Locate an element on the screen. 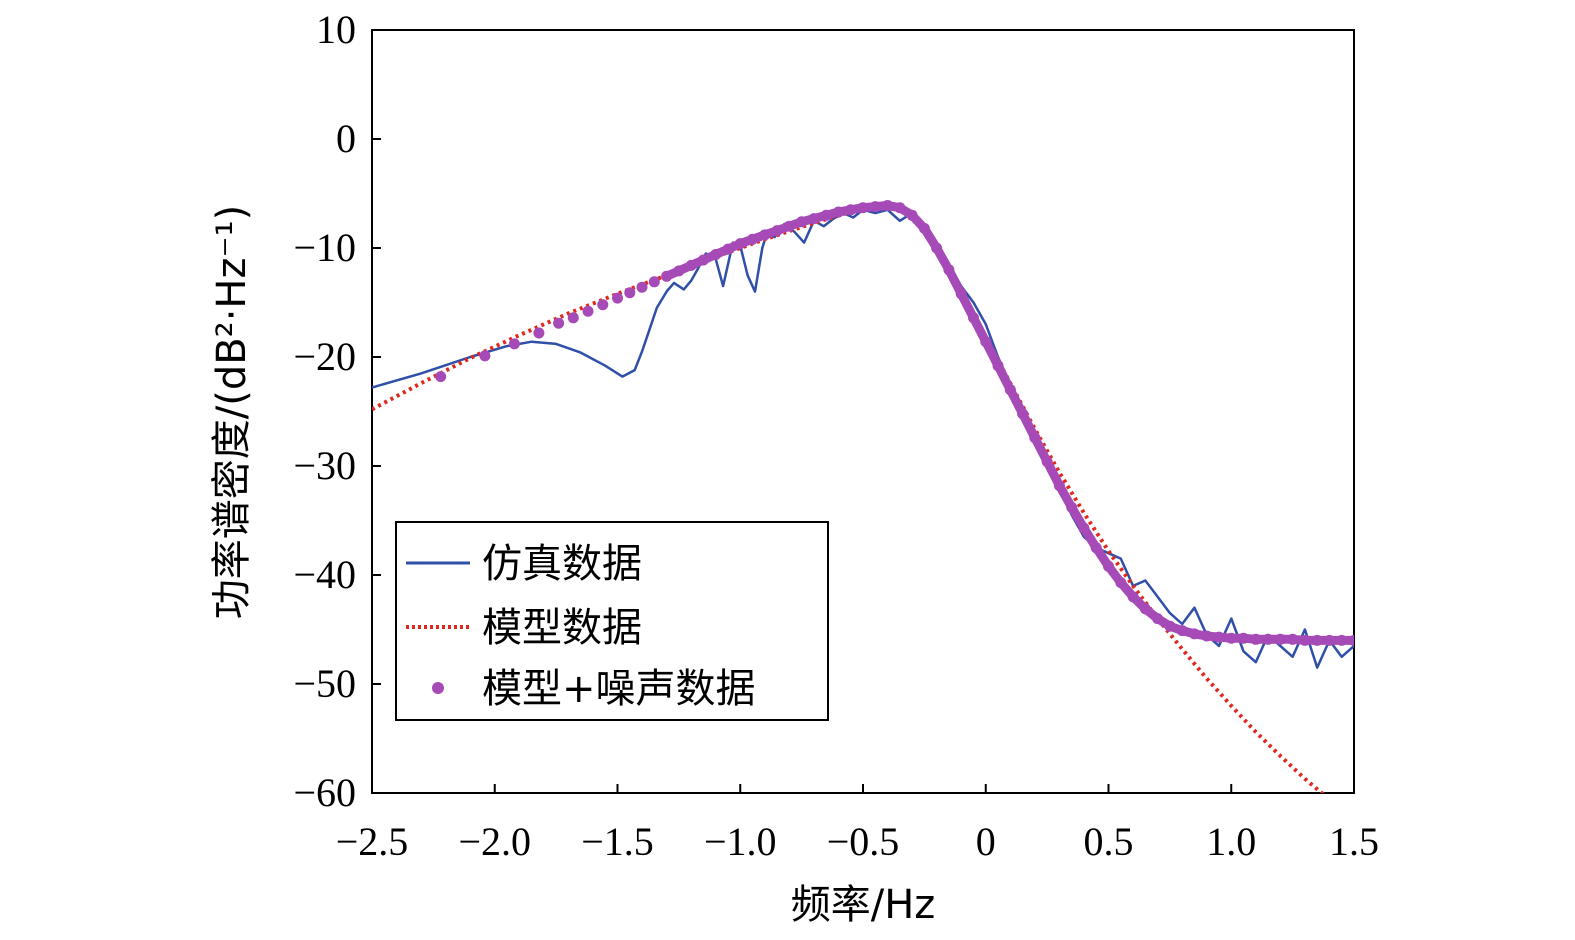 The image size is (1575, 940). y-tick-label: −10 is located at coordinates (324, 247).